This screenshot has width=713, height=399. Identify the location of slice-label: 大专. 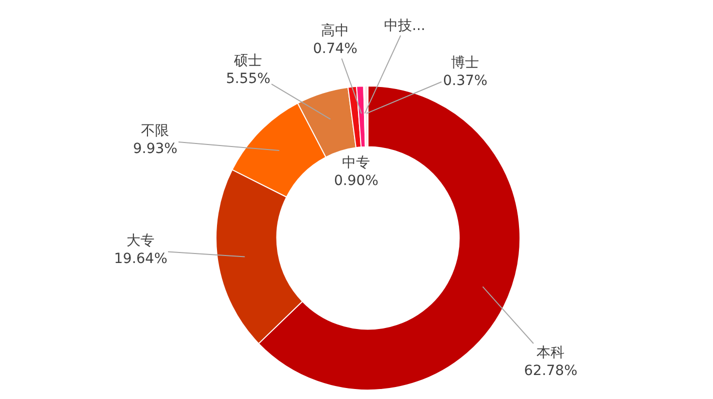
(140, 241).